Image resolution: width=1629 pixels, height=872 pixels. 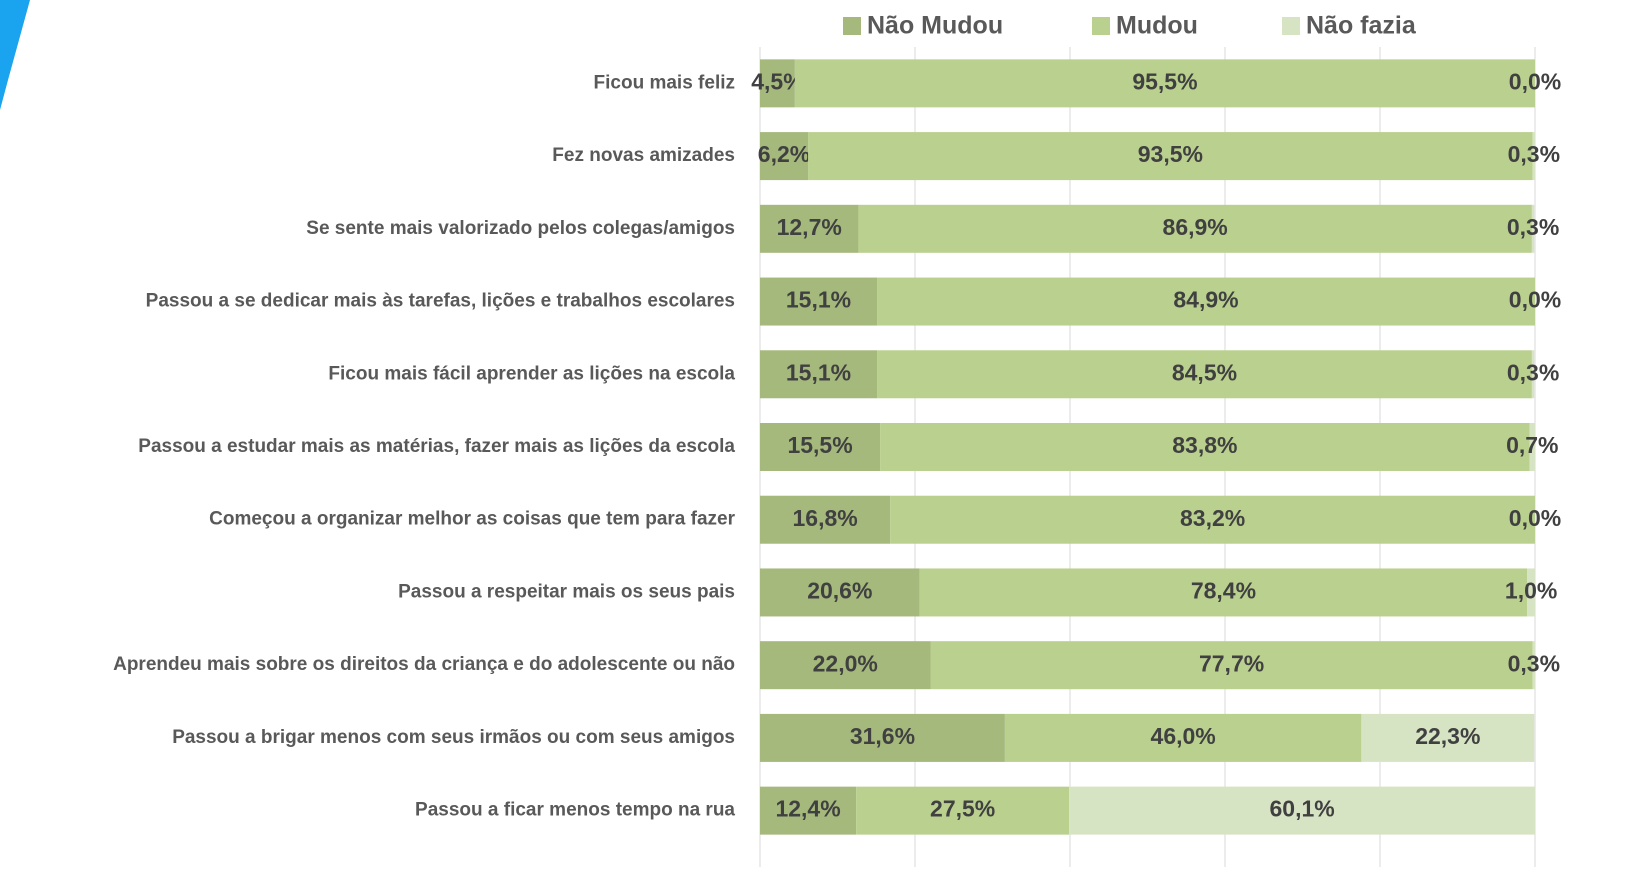 I want to click on data-label: 12,7%, so click(x=809, y=227).